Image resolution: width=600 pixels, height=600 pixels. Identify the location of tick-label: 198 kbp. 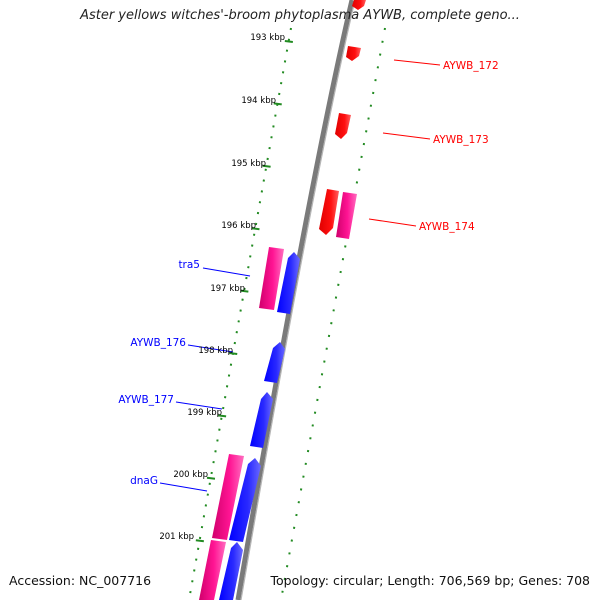
(215, 351).